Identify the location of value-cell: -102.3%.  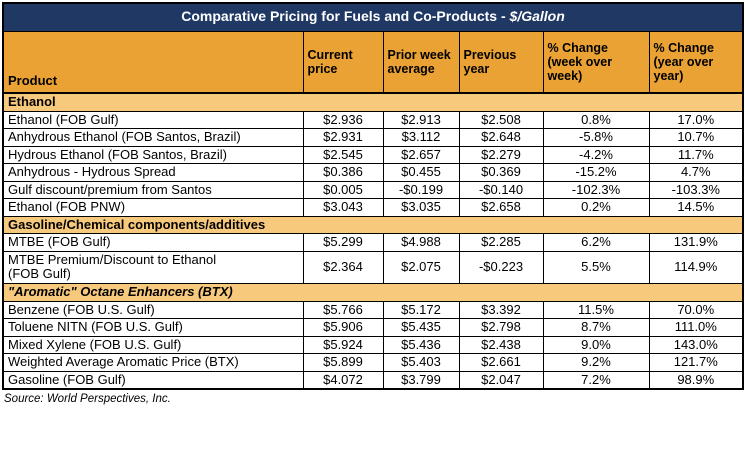
(596, 190).